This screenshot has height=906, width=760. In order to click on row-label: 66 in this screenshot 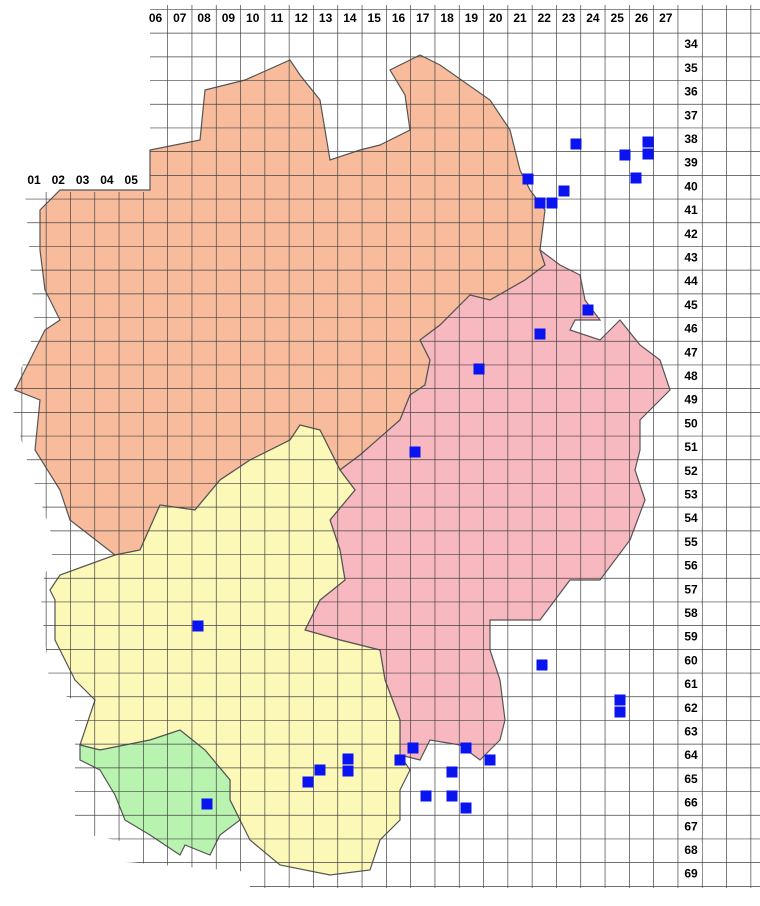, I will do `click(691, 803)`.